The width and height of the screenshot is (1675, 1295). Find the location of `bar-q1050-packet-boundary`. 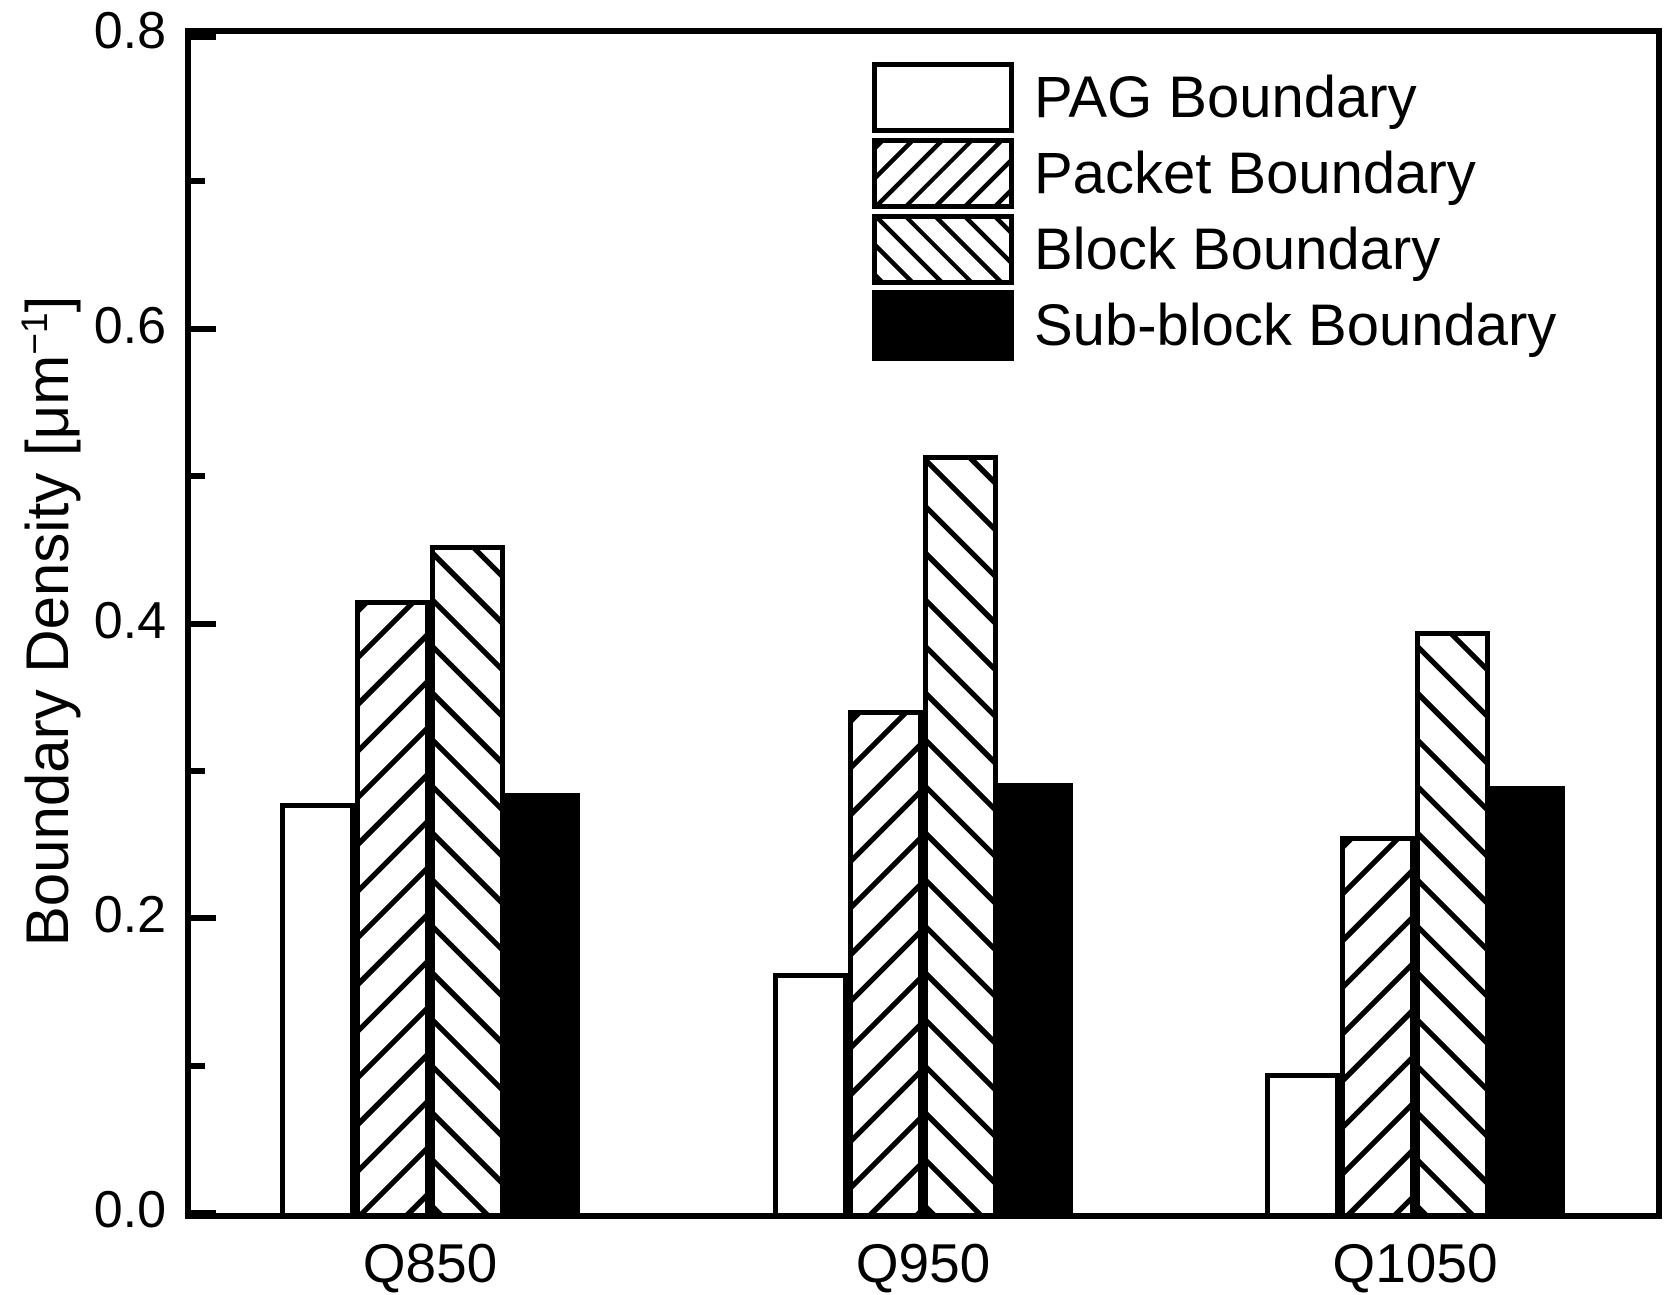

bar-q1050-packet-boundary is located at coordinates (1377, 1024).